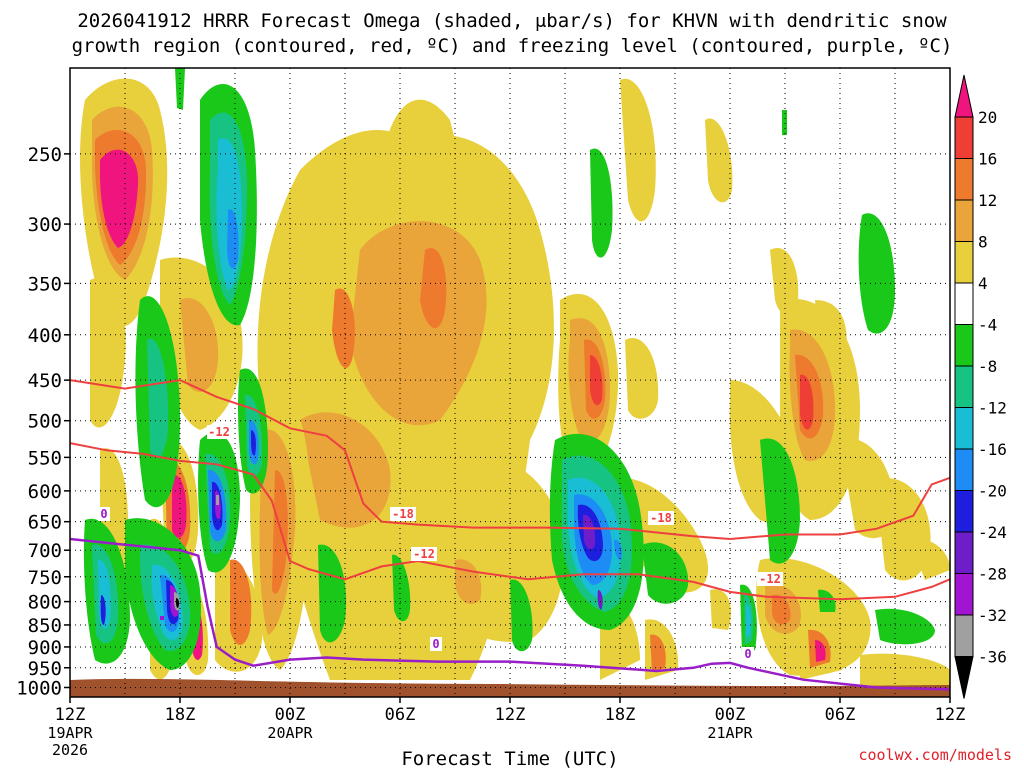 The height and width of the screenshot is (768, 1024). What do you see at coordinates (935, 755) in the screenshot?
I see `credit-link: coolwx.com/models` at bounding box center [935, 755].